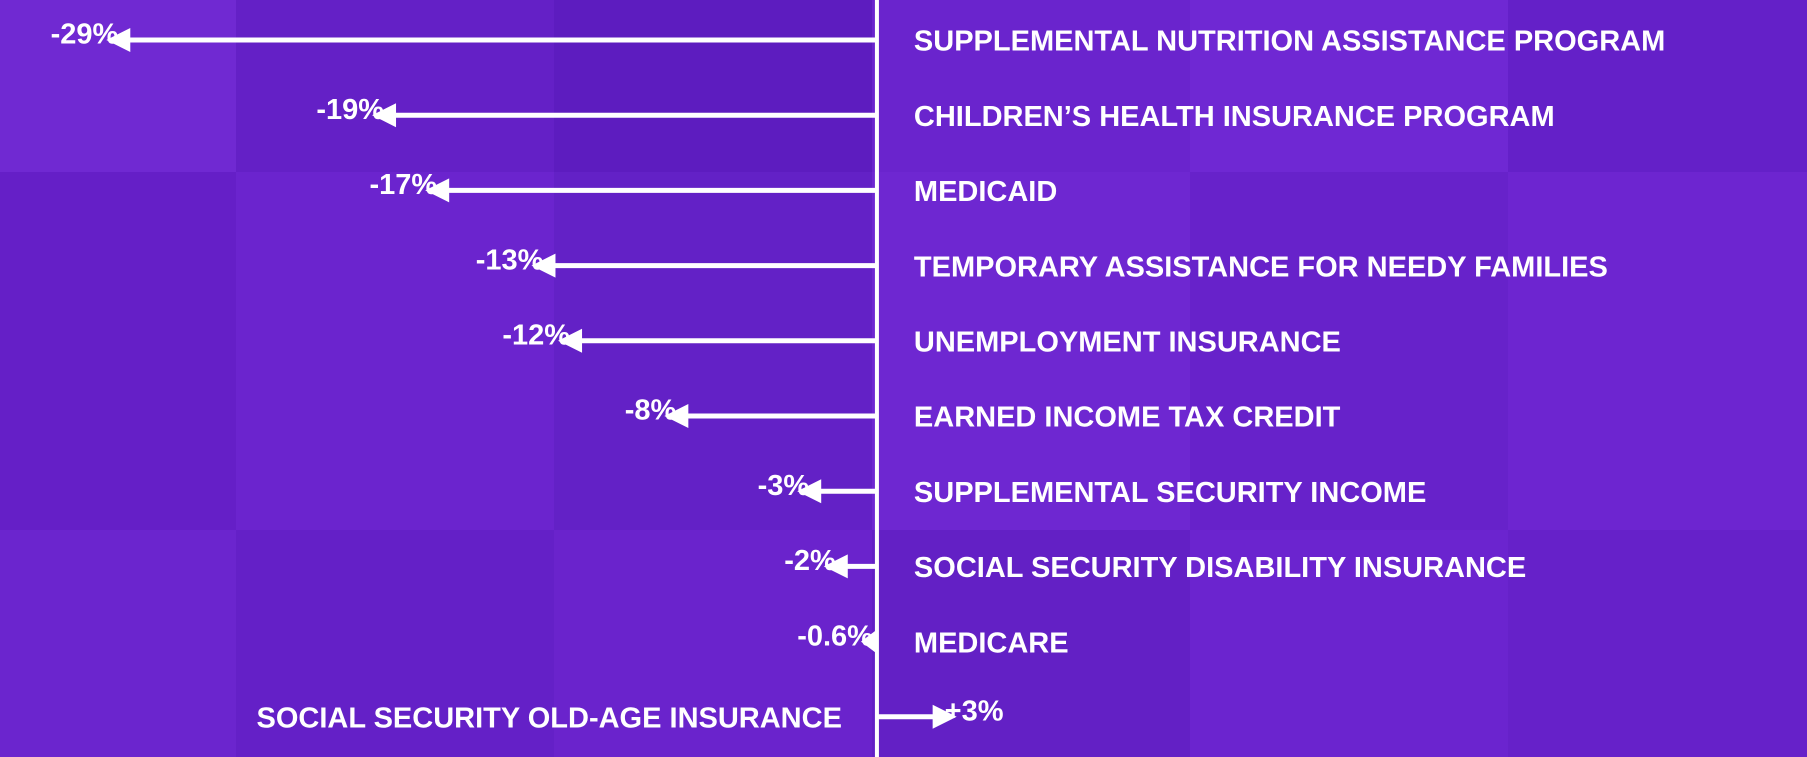  What do you see at coordinates (548, 718) in the screenshot?
I see `category-label: SOCIAL SECURITY OLD-AGE INSURANCE` at bounding box center [548, 718].